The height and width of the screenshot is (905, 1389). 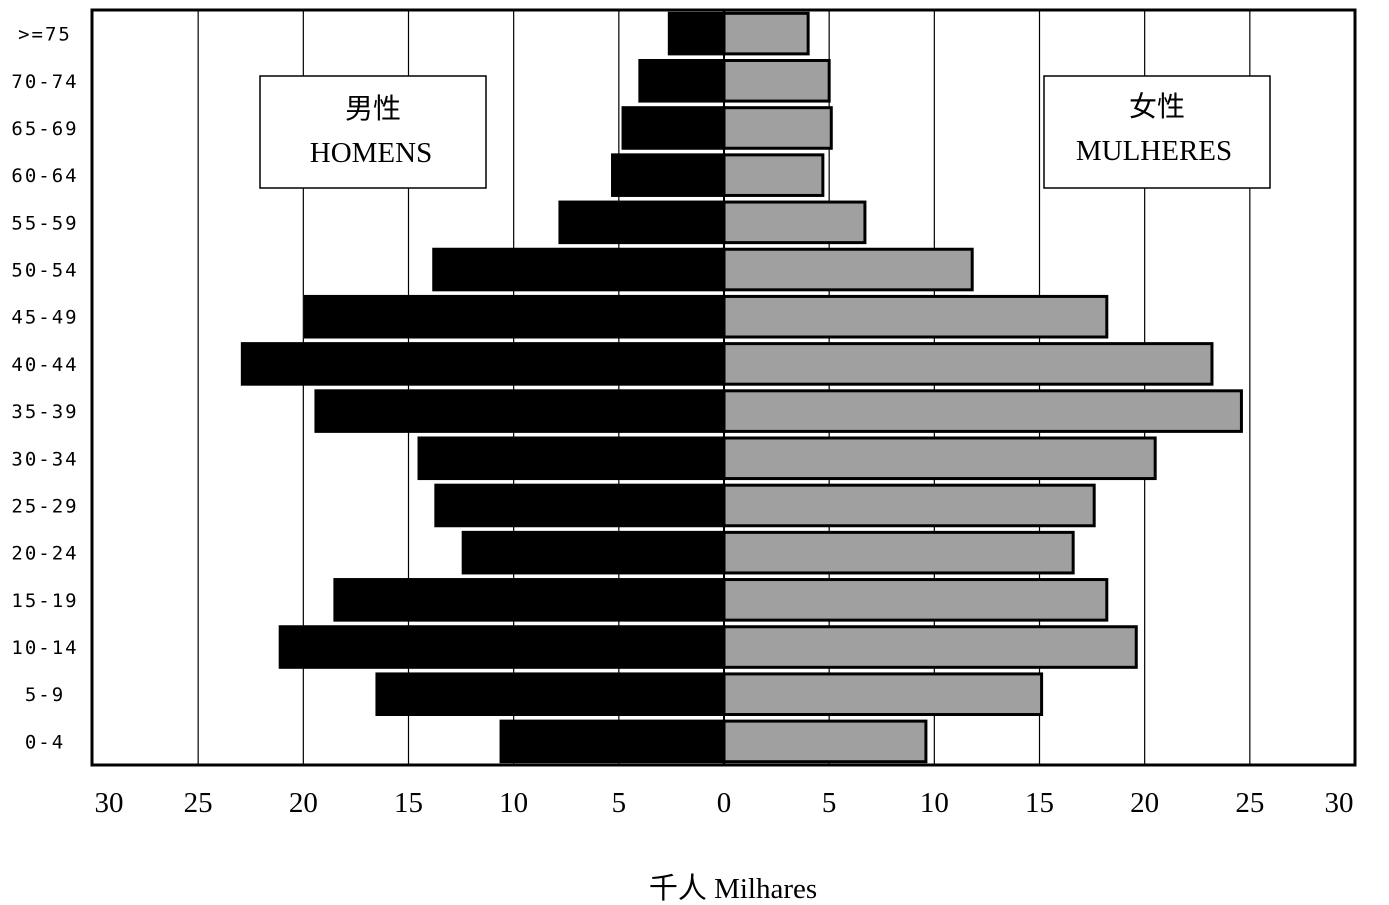 What do you see at coordinates (766, 33) in the screenshot?
I see `female-bar->=75` at bounding box center [766, 33].